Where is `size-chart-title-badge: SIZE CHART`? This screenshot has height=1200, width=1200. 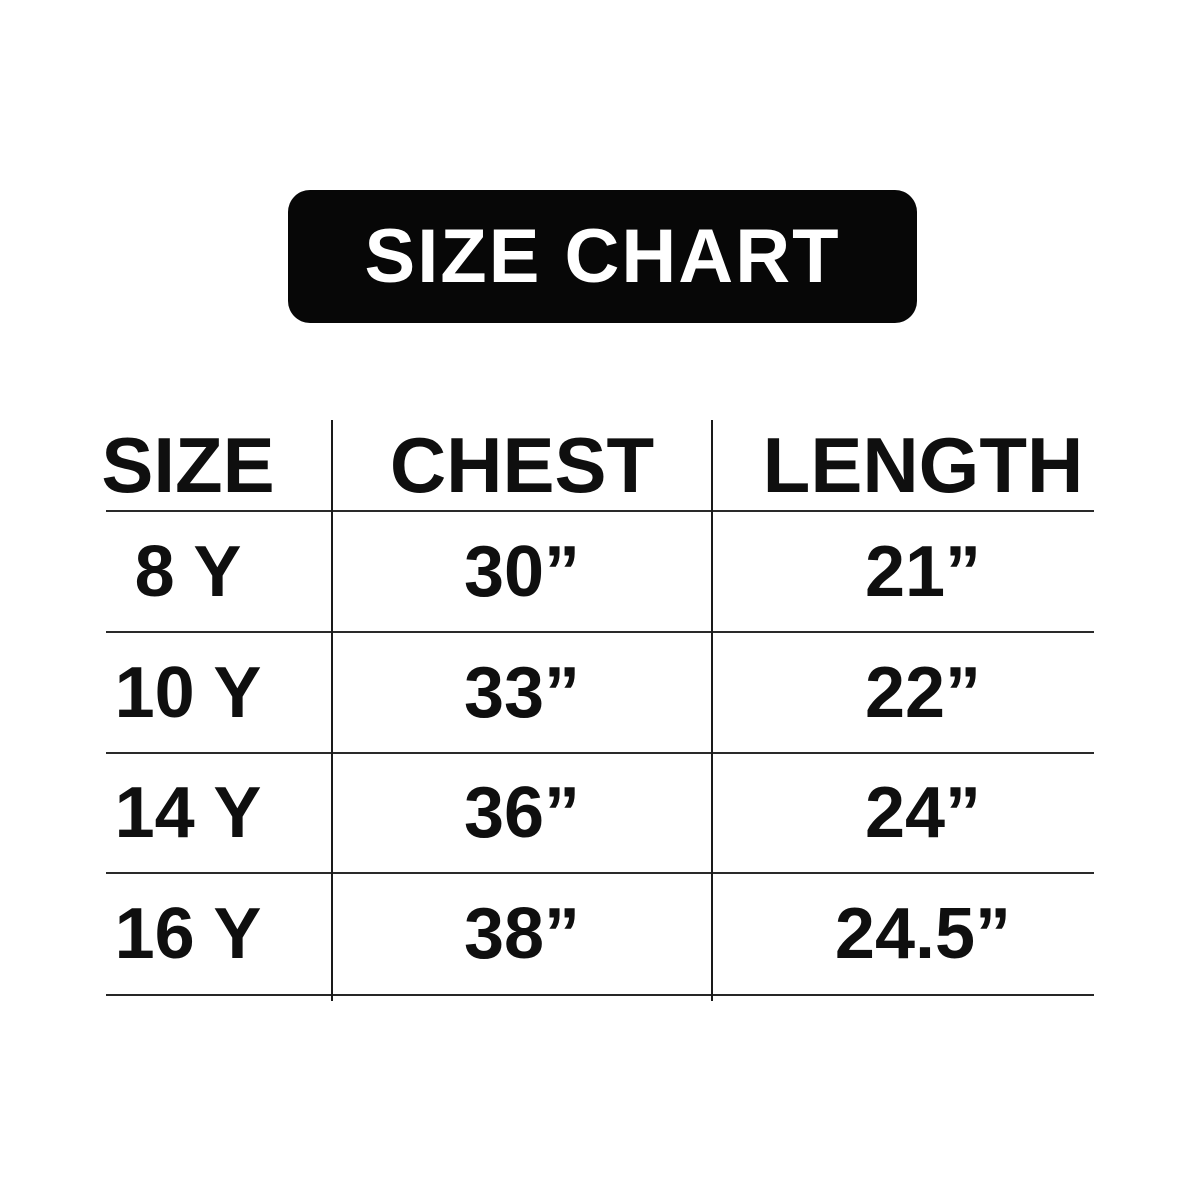
size-chart-title-badge: SIZE CHART is located at coordinates (602, 256).